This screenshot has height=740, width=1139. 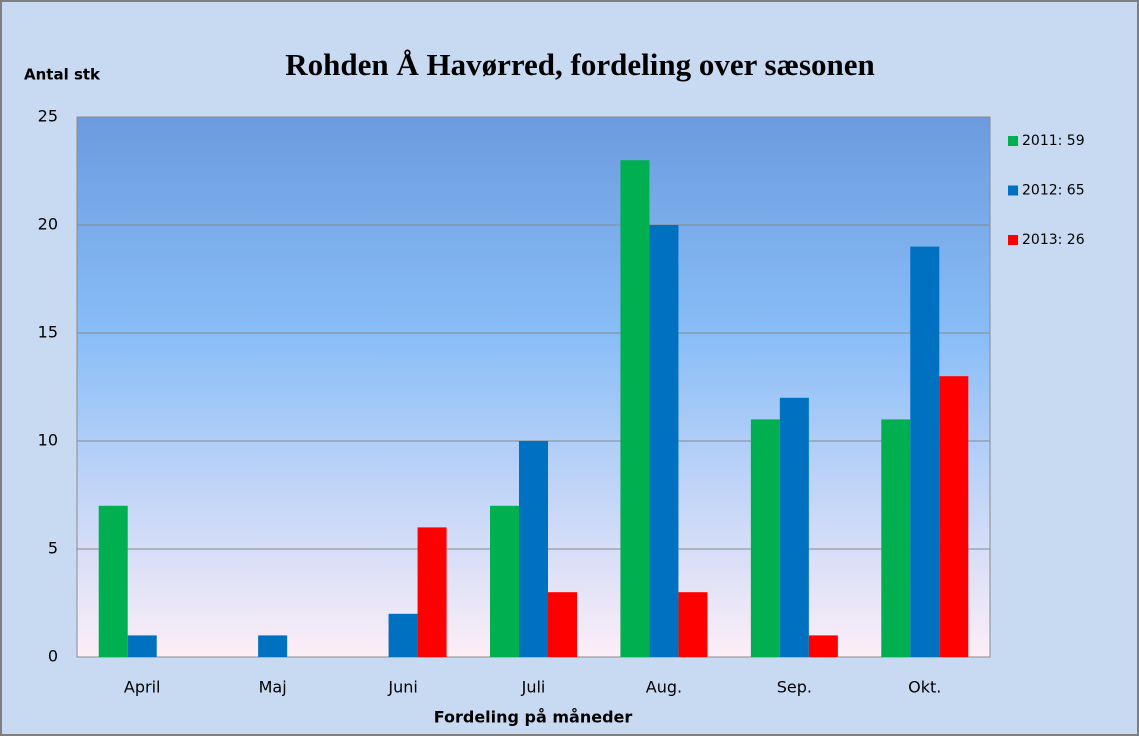 I want to click on legend-label: 2012: 65, so click(x=1053, y=191).